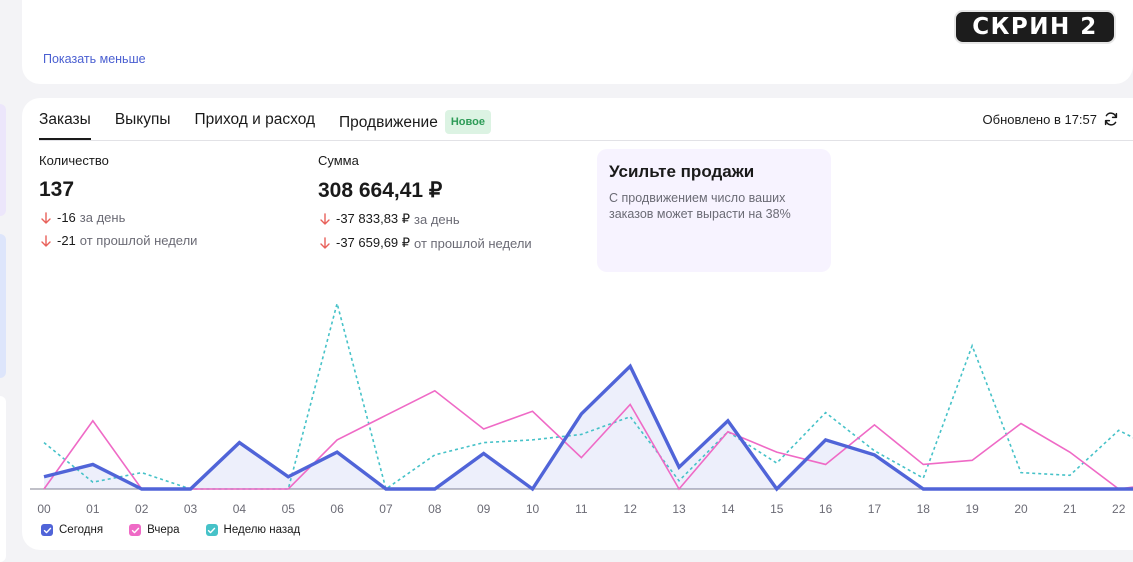  I want to click on screen-label-badge: СКРИН 2, so click(1035, 27).